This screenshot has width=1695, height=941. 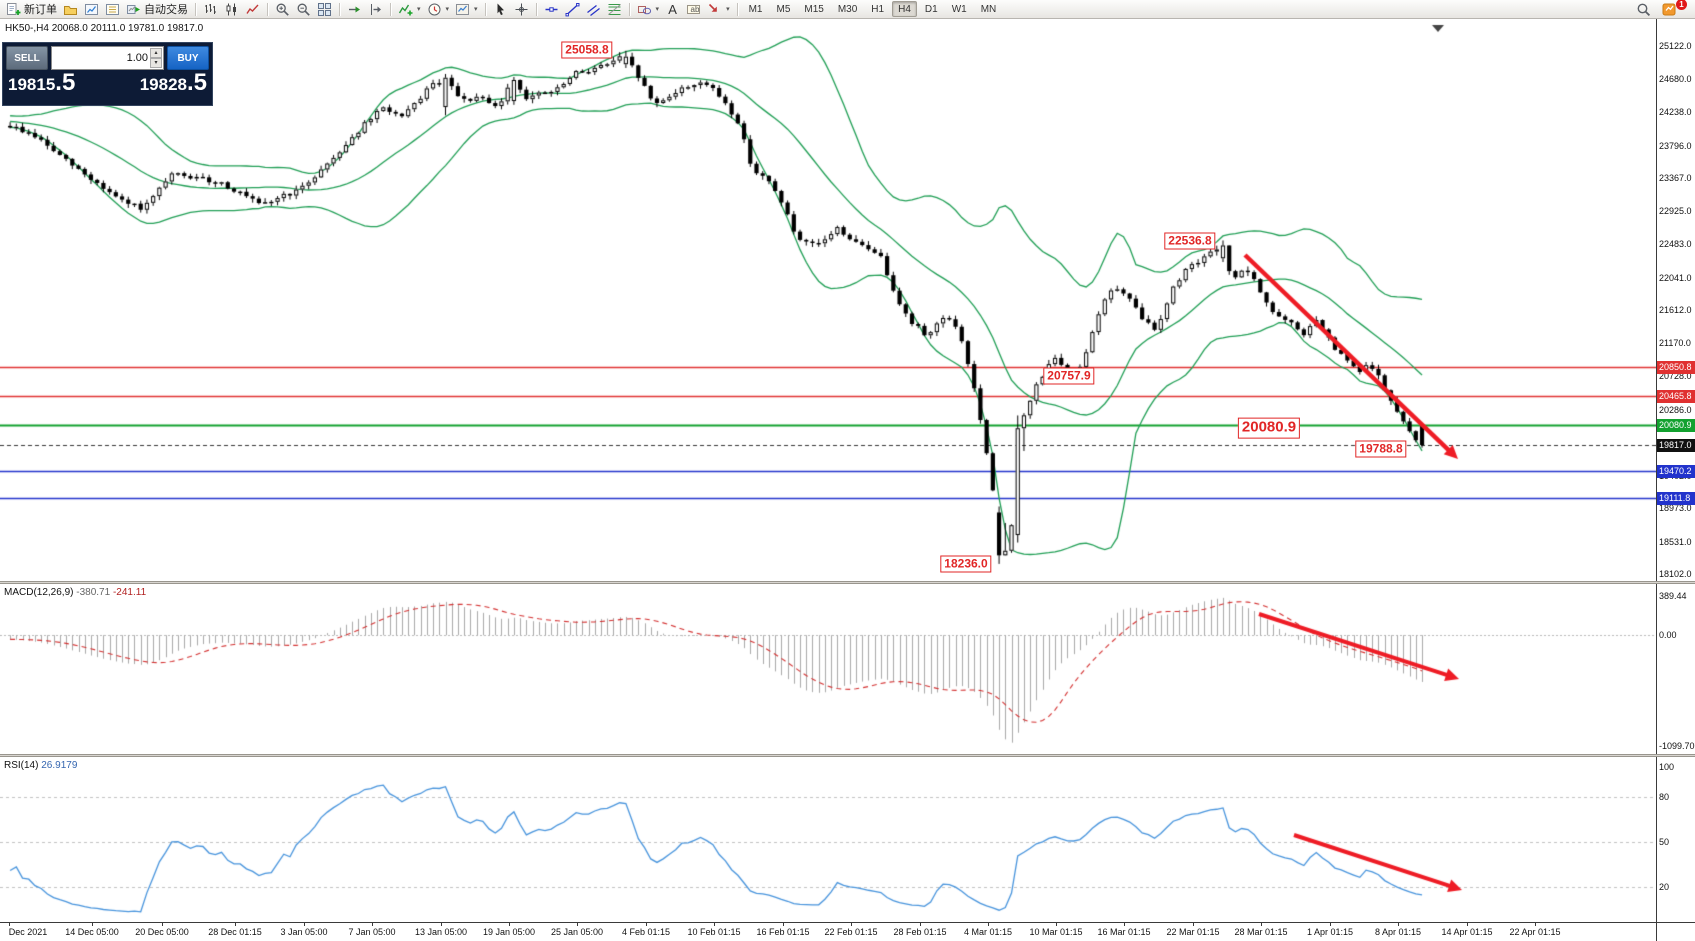 I want to click on timeframe-w1: W1, so click(x=959, y=9).